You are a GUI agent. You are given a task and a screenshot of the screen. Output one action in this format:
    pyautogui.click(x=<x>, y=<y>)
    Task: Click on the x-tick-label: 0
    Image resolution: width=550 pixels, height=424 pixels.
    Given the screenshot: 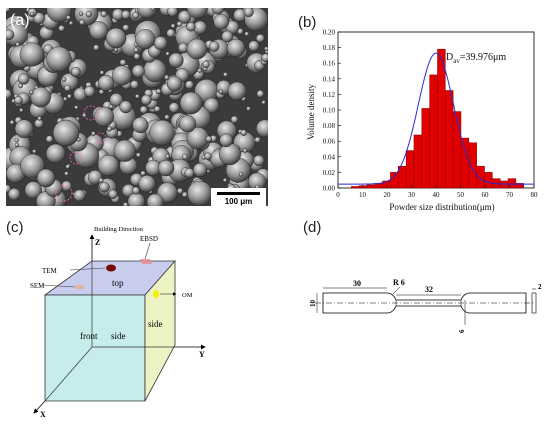 What is the action you would take?
    pyautogui.click(x=338, y=195)
    